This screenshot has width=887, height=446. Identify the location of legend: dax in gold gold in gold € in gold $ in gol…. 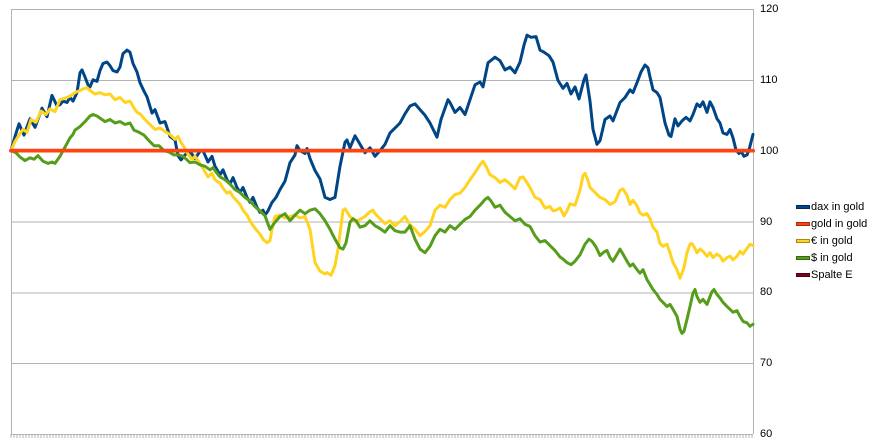
(831, 240).